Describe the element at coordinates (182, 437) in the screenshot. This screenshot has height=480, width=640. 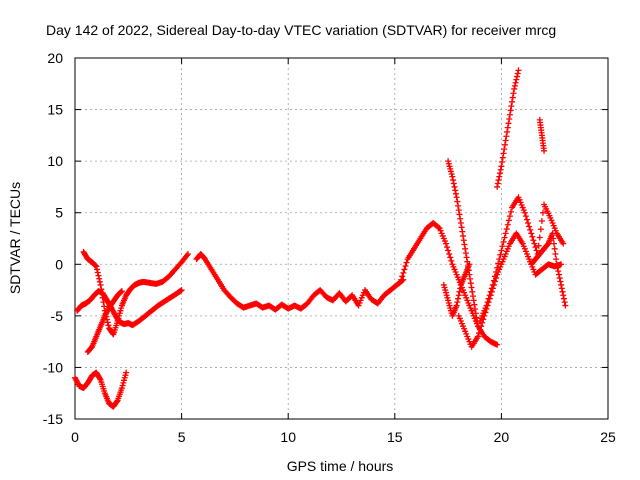
I see `x-tick-label: 5` at that location.